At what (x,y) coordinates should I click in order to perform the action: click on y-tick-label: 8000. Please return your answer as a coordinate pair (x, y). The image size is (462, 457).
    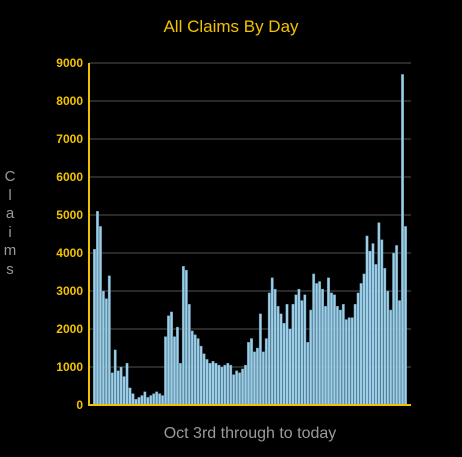
    Looking at the image, I should click on (69, 101).